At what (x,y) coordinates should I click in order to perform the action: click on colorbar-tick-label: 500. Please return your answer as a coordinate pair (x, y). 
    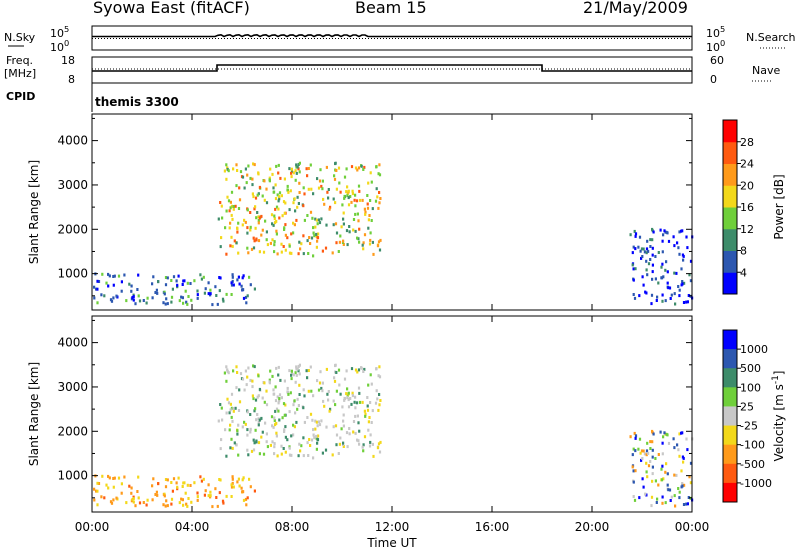
    Looking at the image, I should click on (750, 368).